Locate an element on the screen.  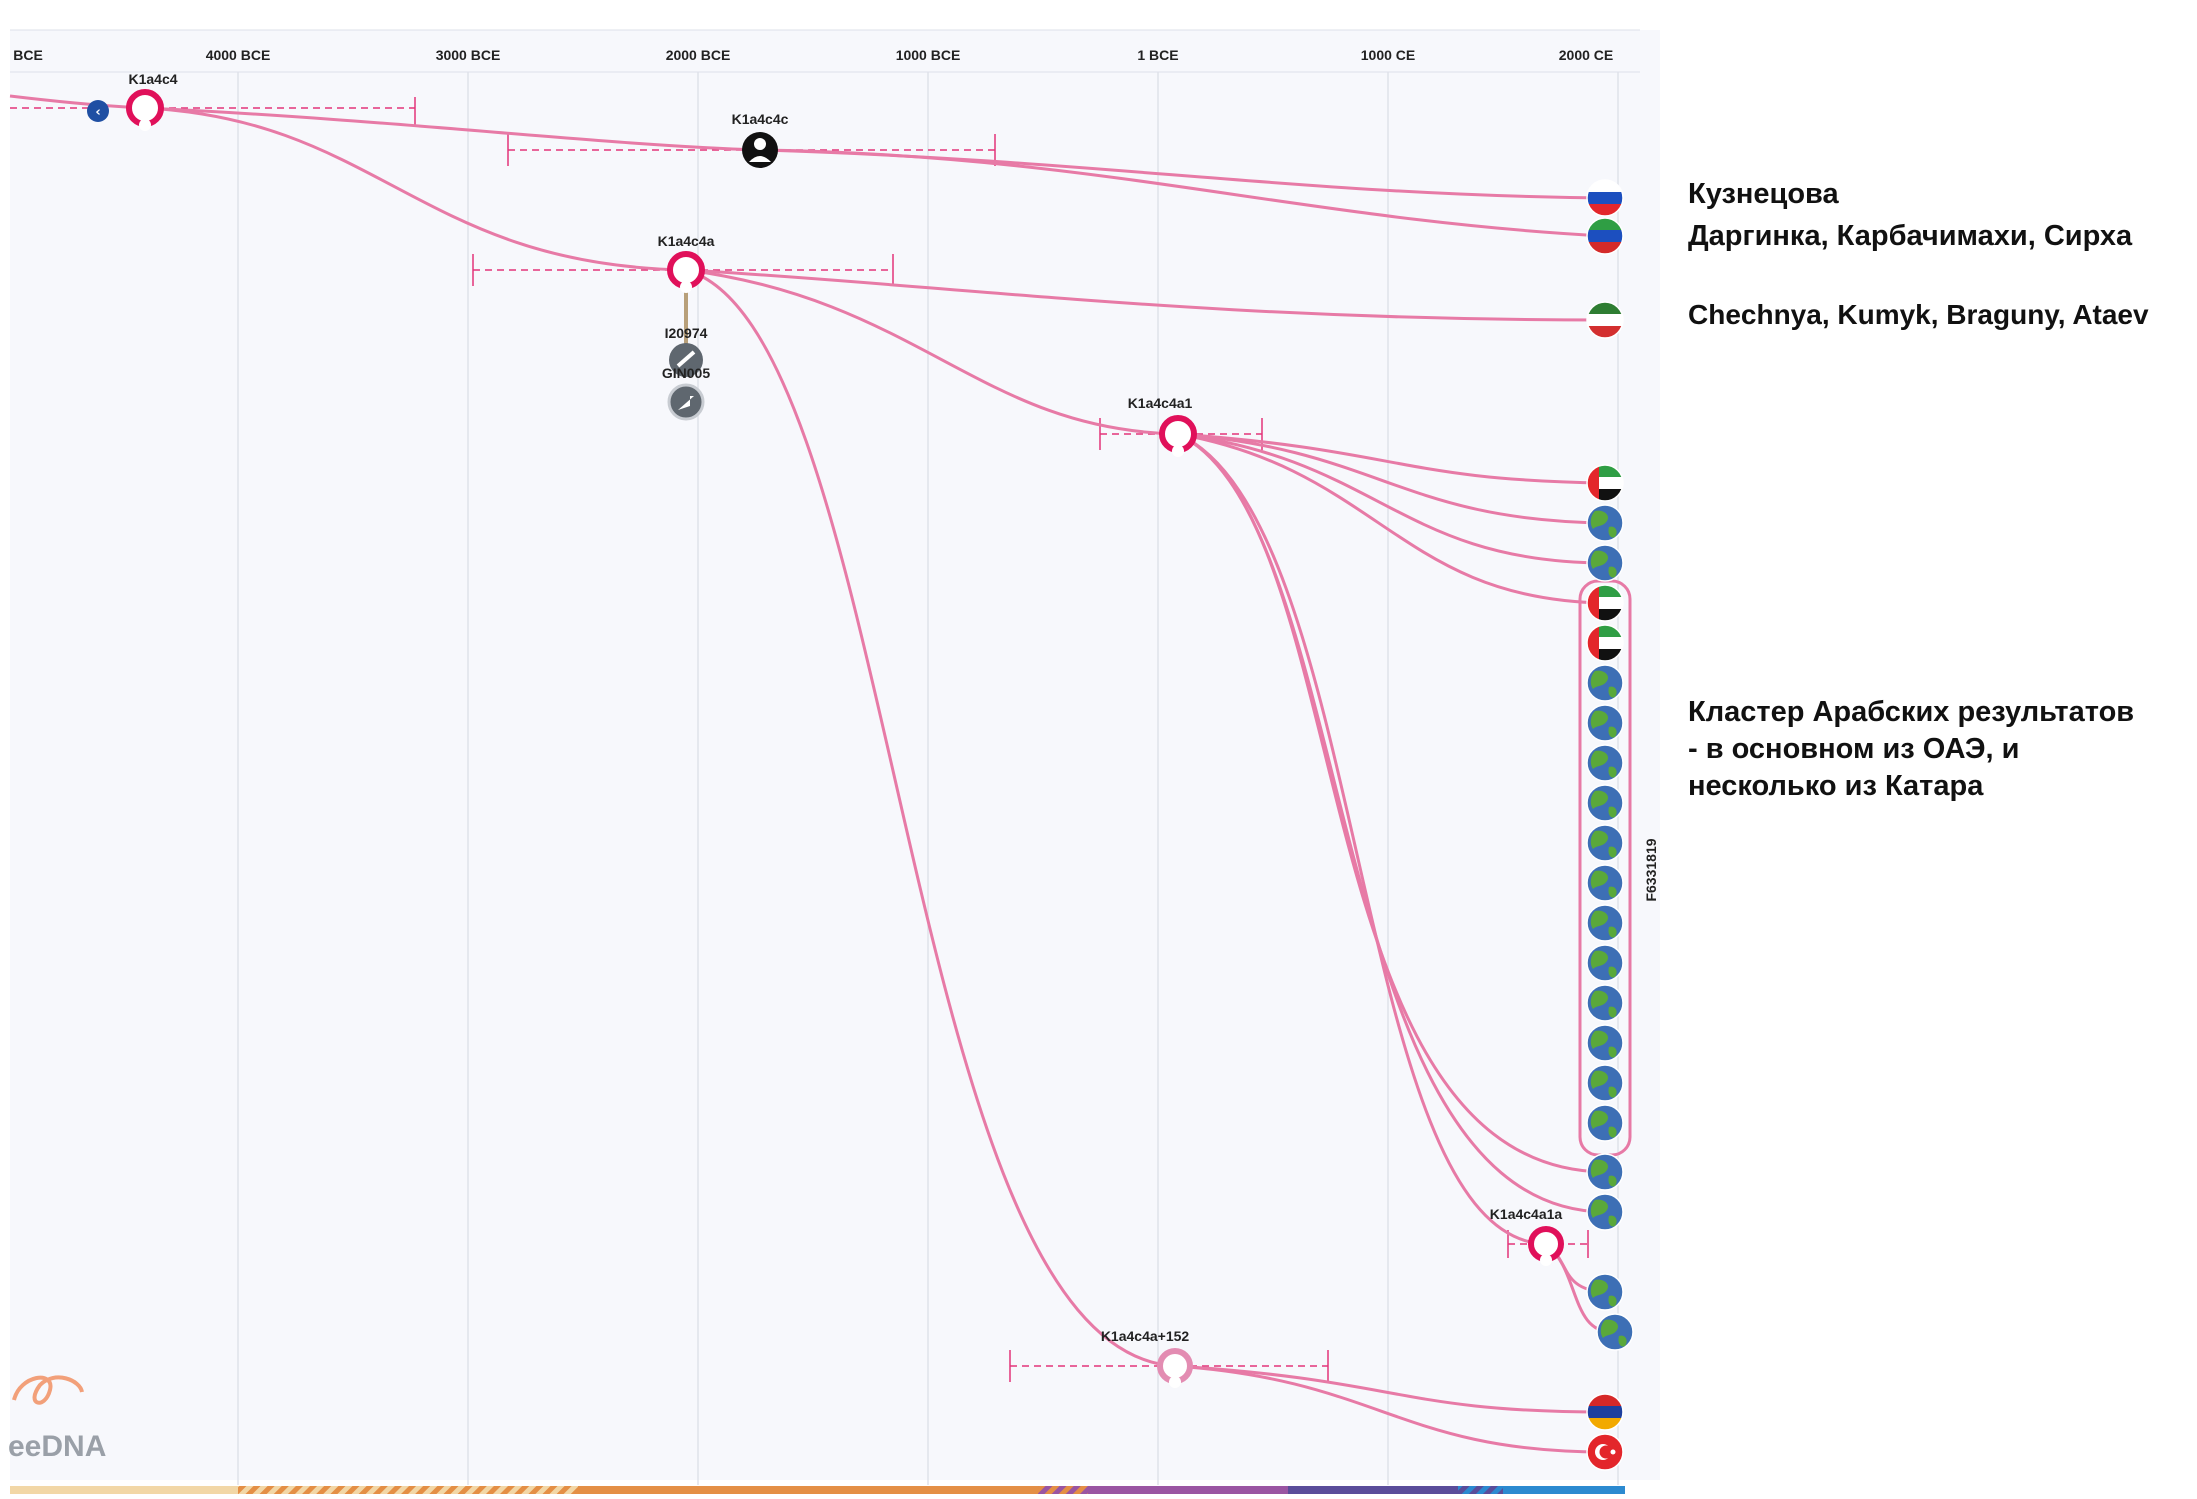
dna-logo-icon is located at coordinates (48, 1390).